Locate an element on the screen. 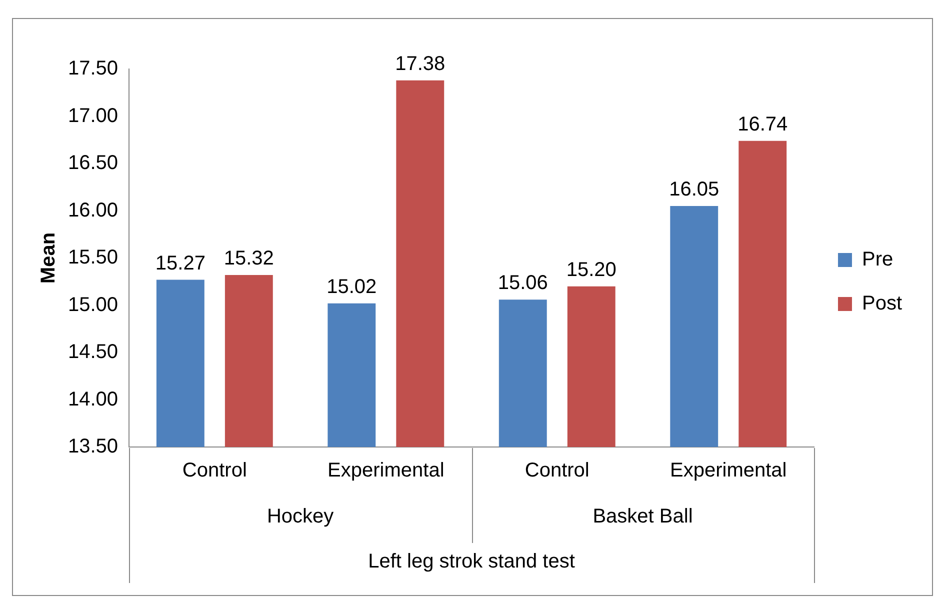 The image size is (935, 598). text: Hockey is located at coordinates (300, 517).